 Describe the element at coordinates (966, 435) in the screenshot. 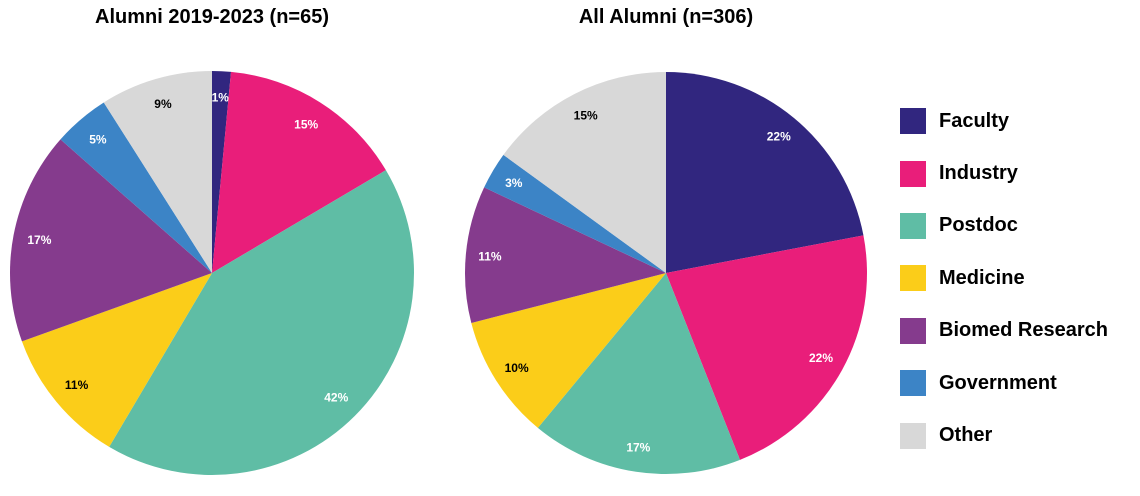

I see `legend-label: Other` at that location.